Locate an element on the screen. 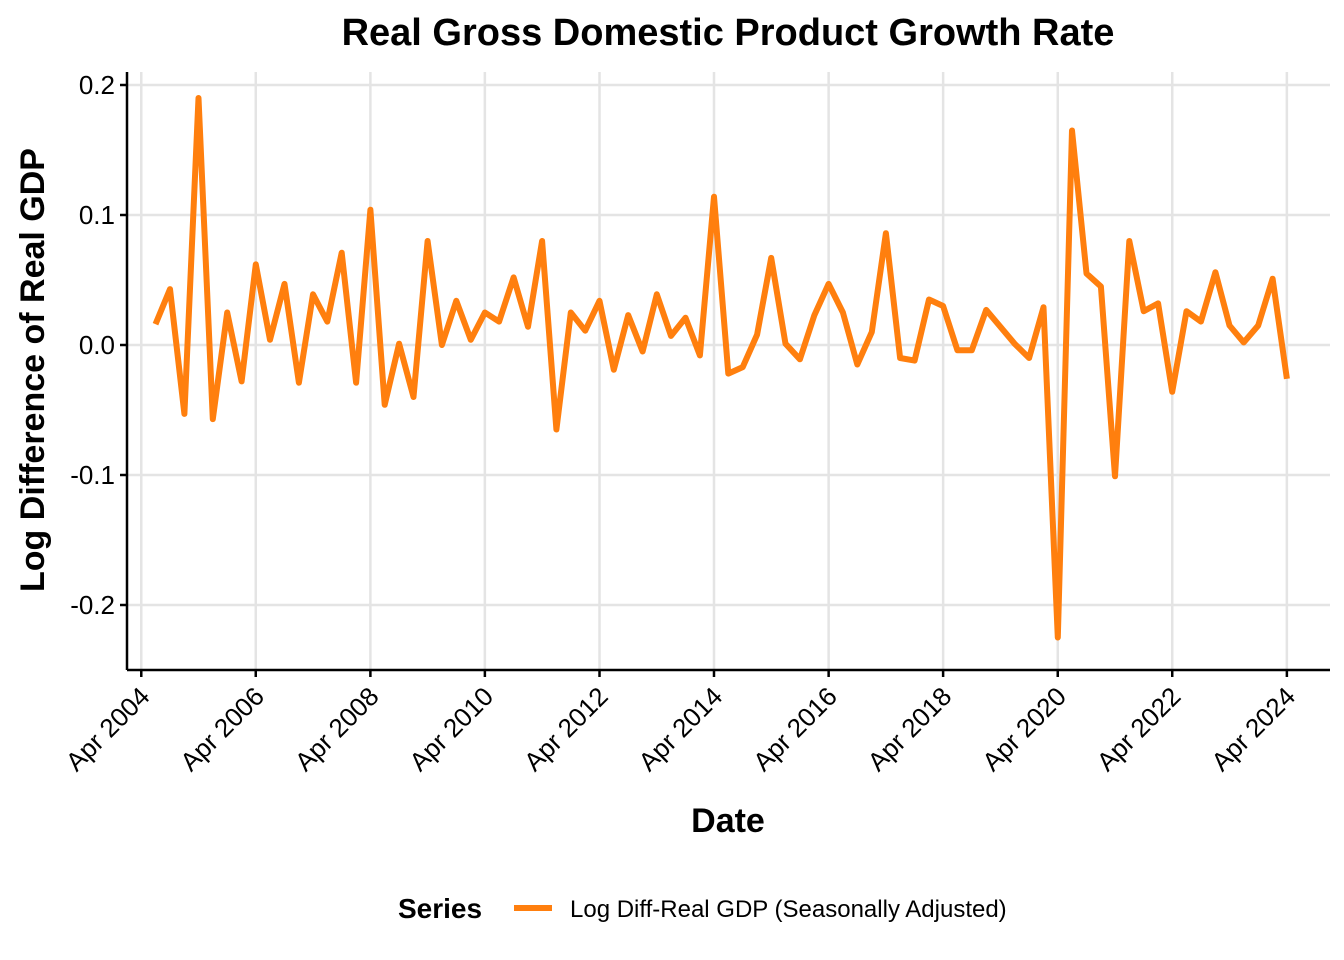 This screenshot has width=1344, height=960. y-tick-label: 0.1 is located at coordinates (97, 215).